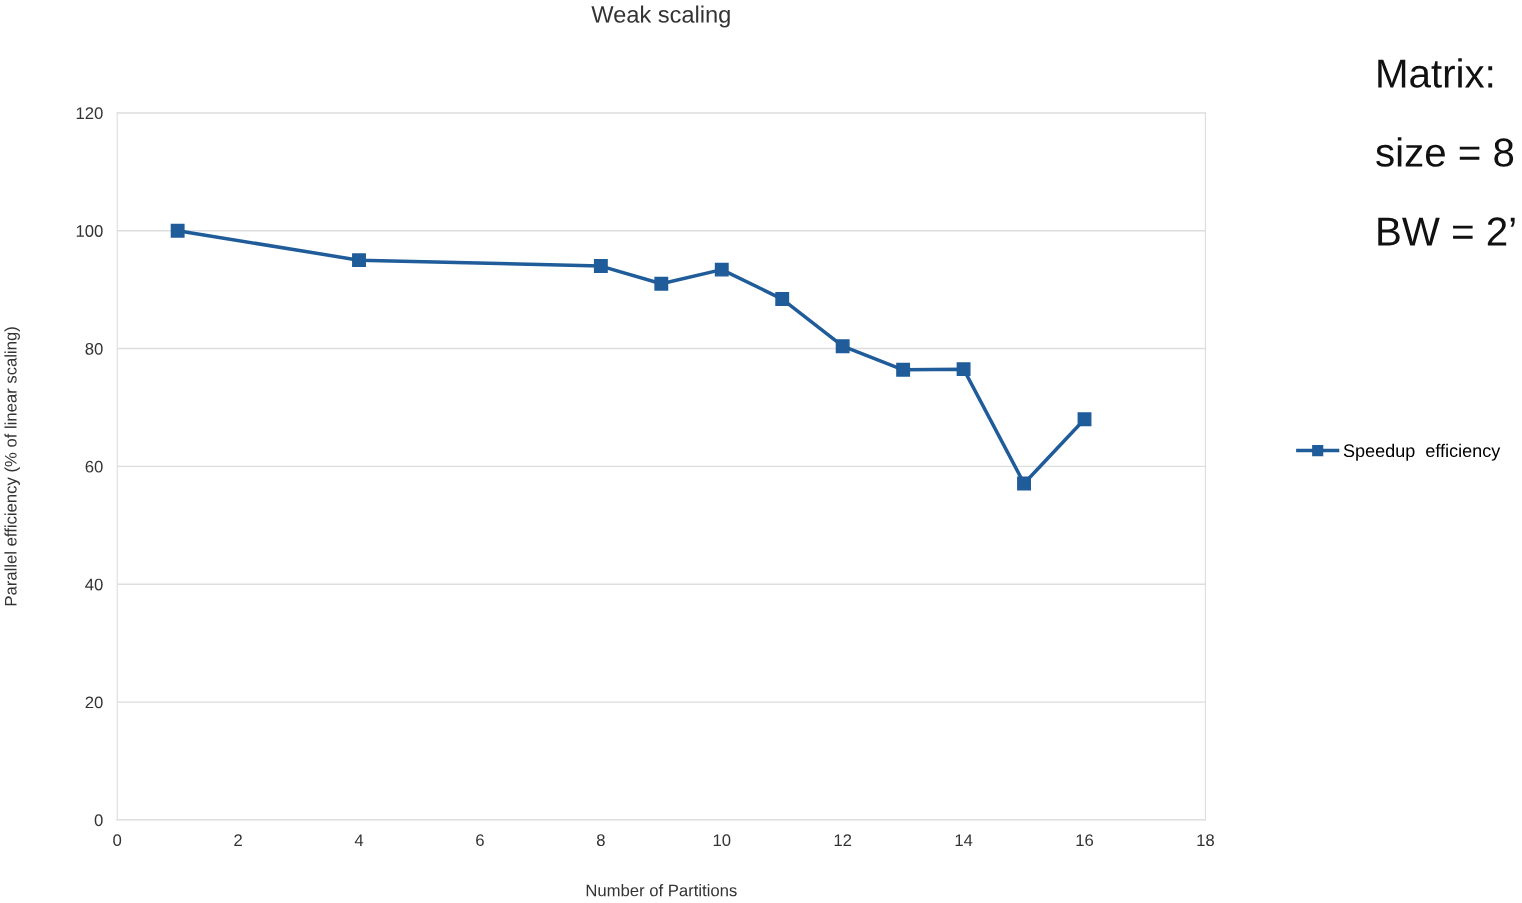  Describe the element at coordinates (843, 840) in the screenshot. I see `x-tick-label: 12` at that location.